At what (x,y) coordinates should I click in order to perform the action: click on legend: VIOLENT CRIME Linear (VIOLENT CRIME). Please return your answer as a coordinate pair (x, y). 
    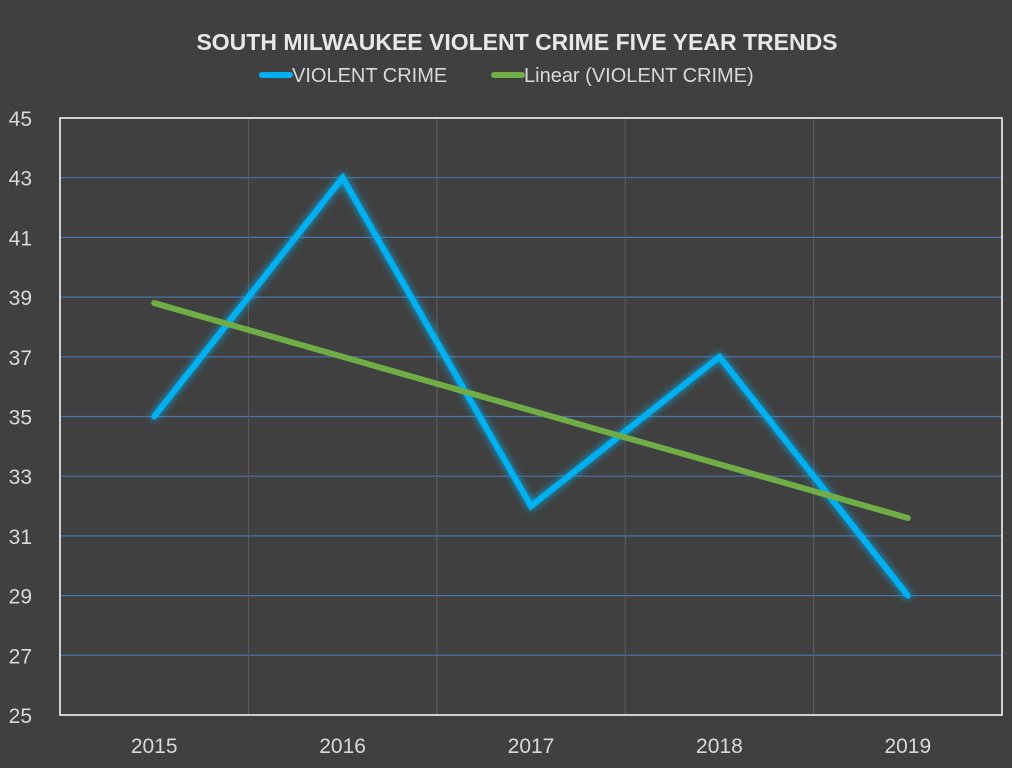
    Looking at the image, I should click on (506, 76).